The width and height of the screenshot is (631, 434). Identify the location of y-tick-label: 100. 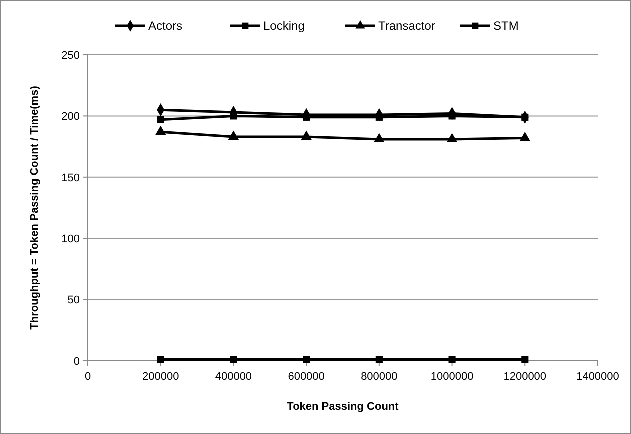
(71, 239).